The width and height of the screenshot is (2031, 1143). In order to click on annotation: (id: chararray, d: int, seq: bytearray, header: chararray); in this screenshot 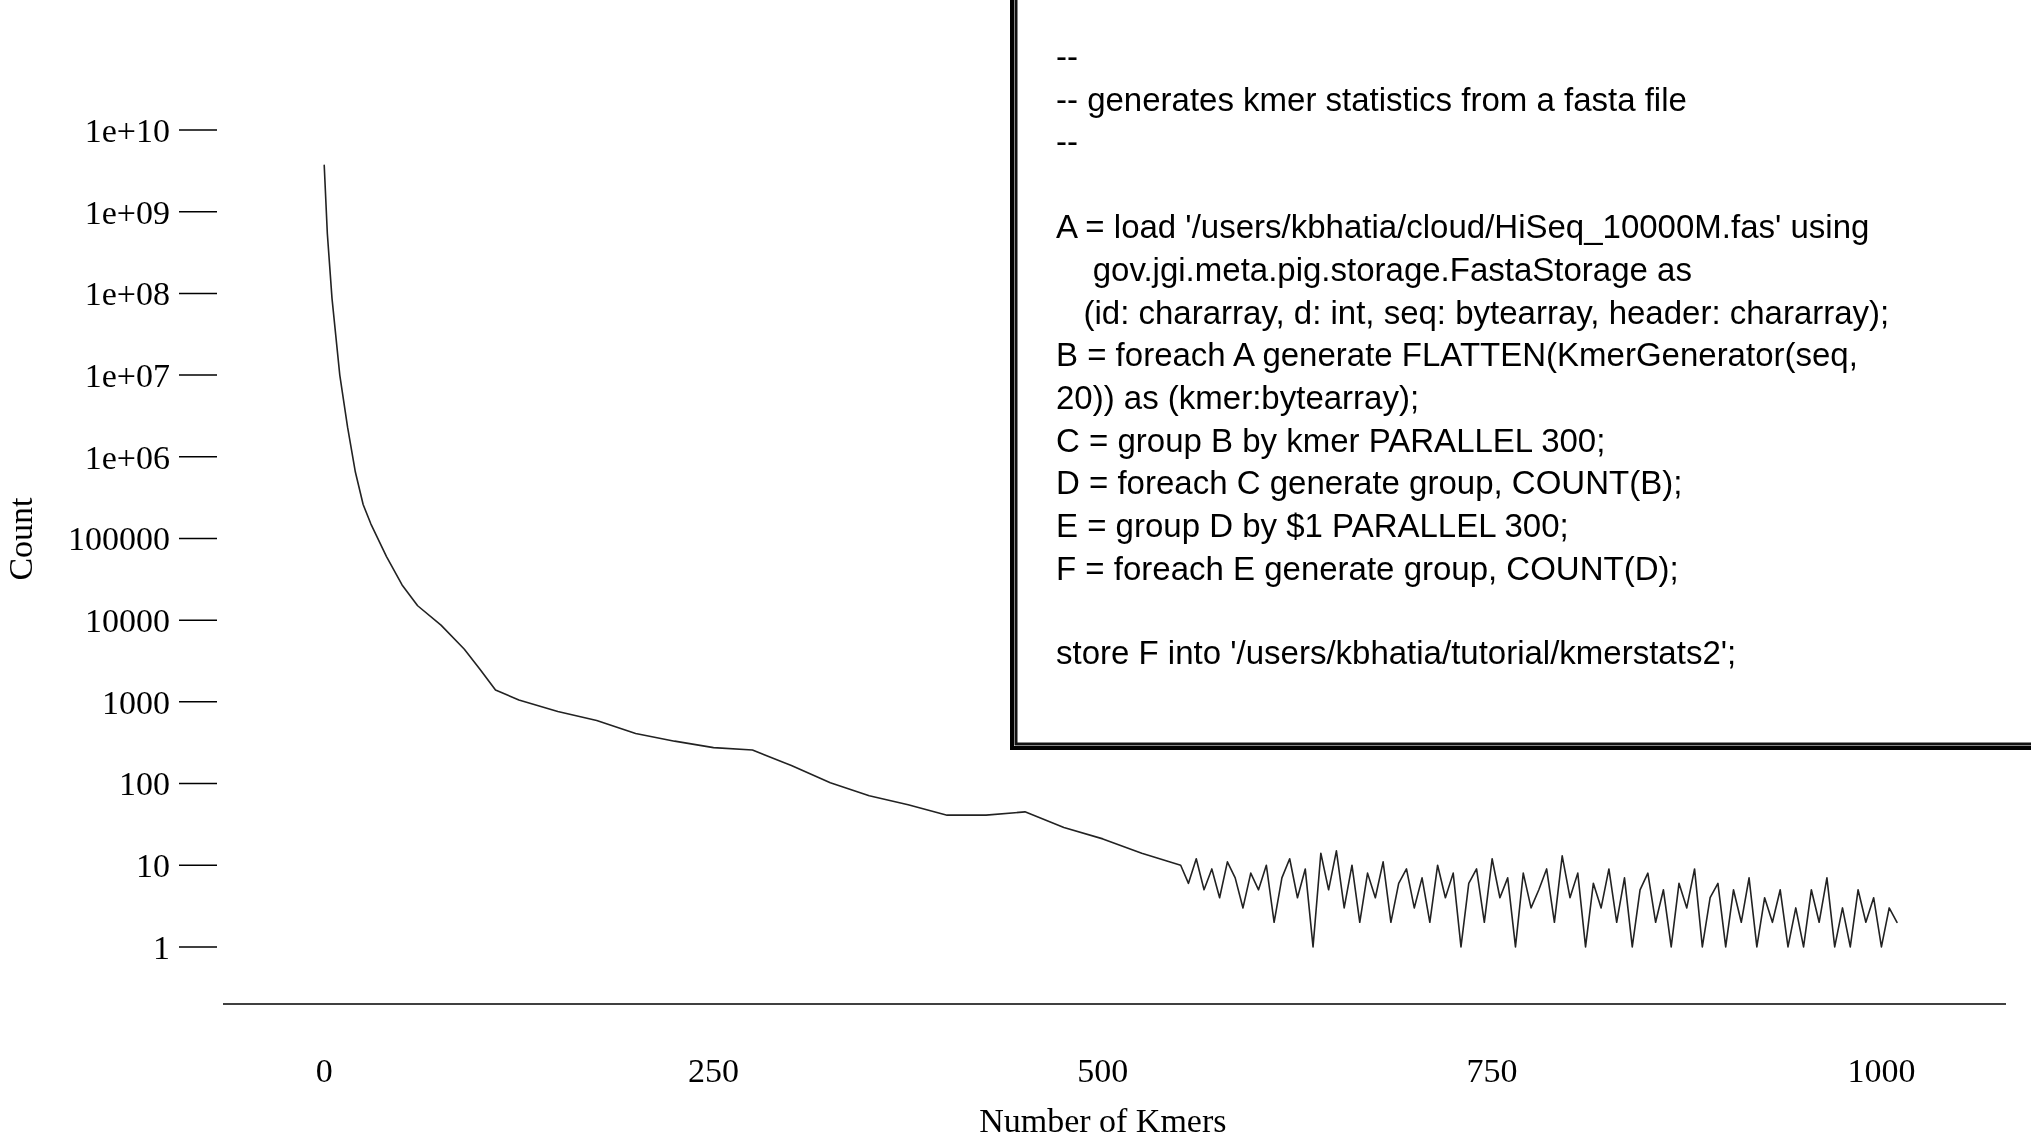, I will do `click(1473, 312)`.